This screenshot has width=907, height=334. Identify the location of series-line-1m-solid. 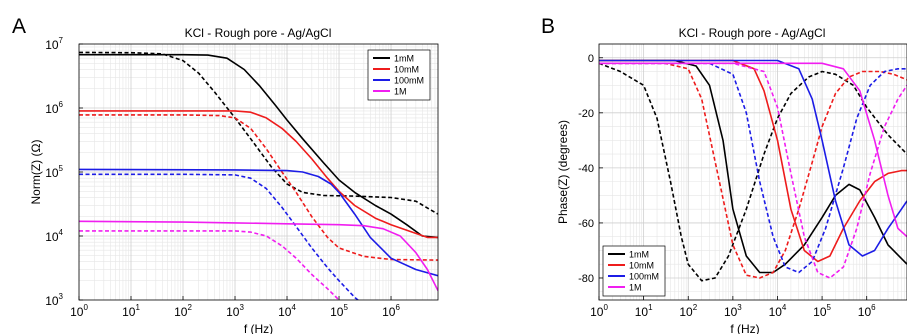
(258, 255).